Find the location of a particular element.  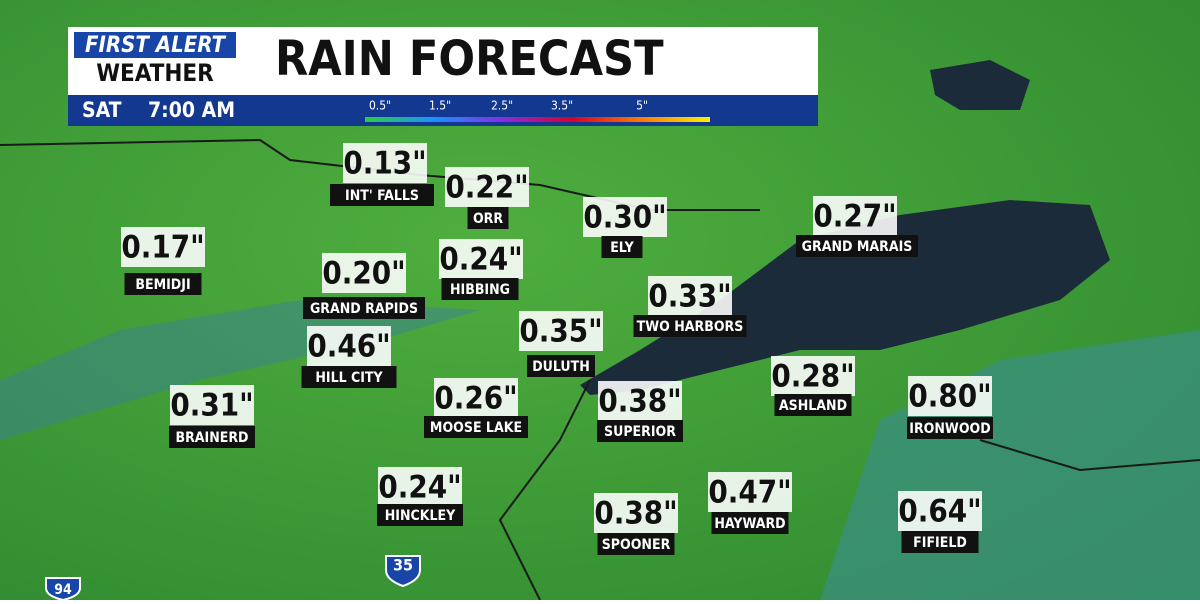

rain-amount: 0.26" is located at coordinates (475, 399).